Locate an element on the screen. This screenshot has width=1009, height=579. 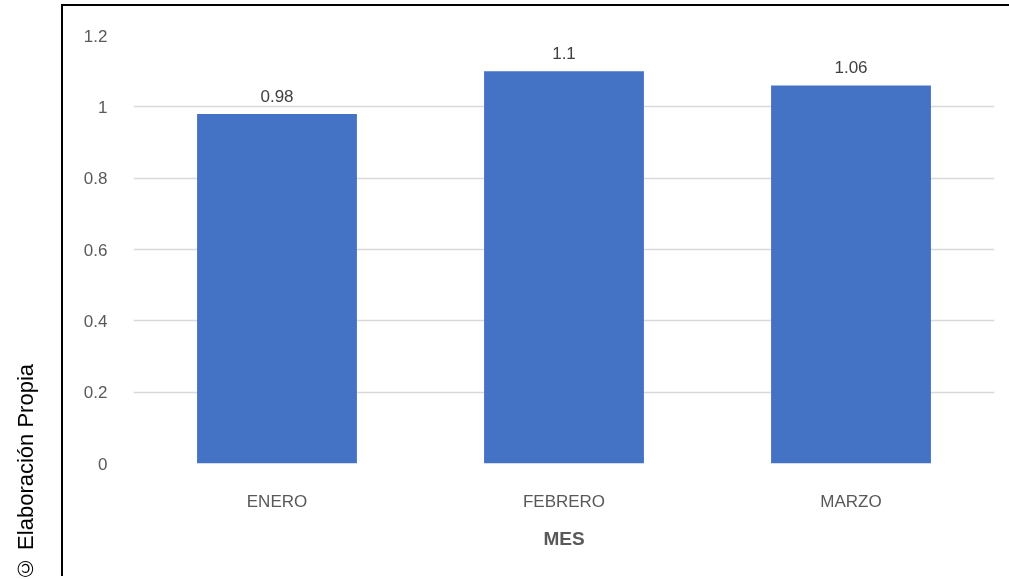
y-tick-label: 0.8 is located at coordinates (95, 179).